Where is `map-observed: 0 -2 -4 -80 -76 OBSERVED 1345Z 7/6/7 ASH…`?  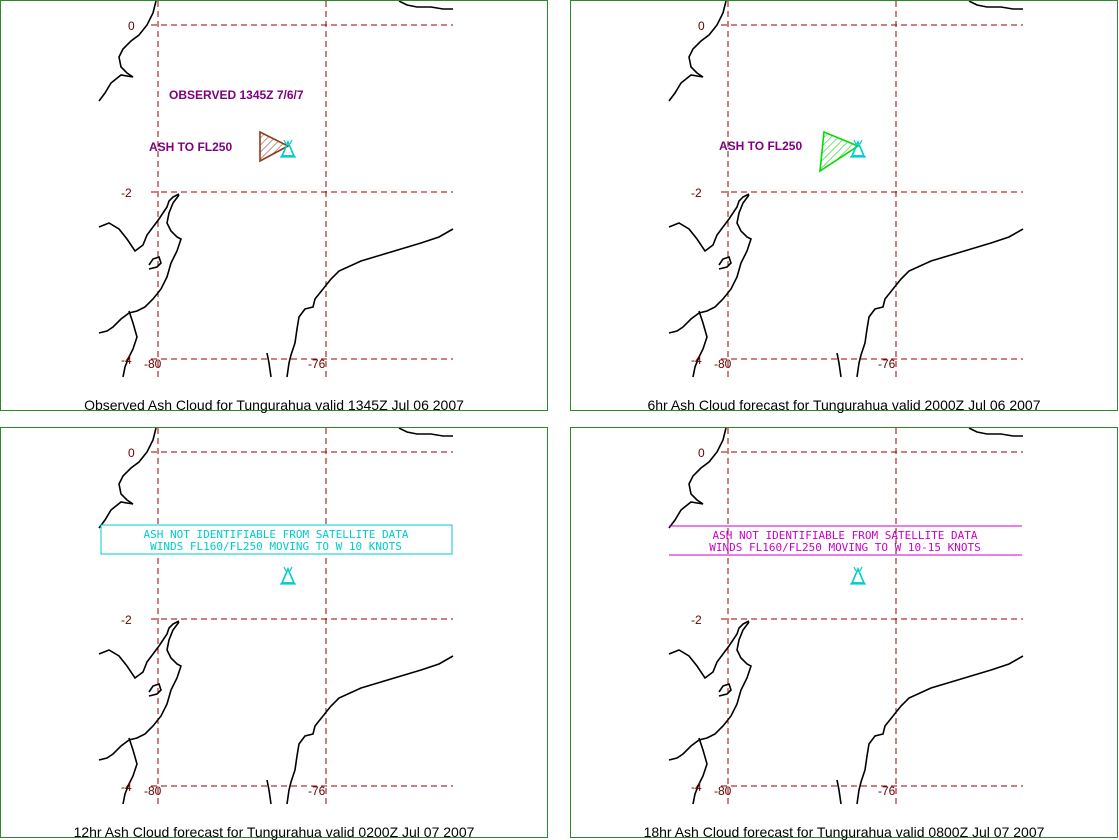 map-observed: 0 -2 -4 -80 -76 OBSERVED 1345Z 7/6/7 ASH… is located at coordinates (276, 189).